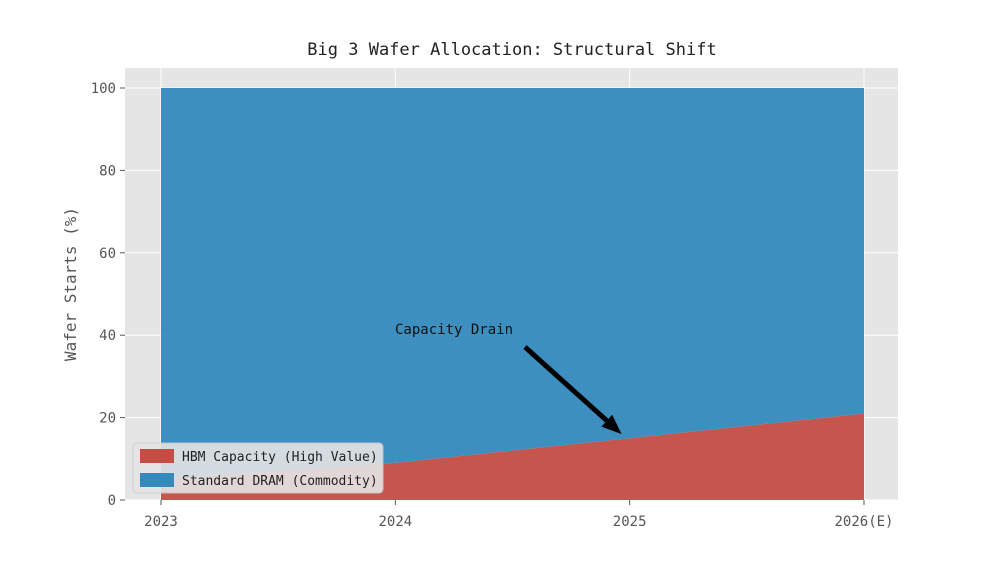 This screenshot has height=568, width=1000. Describe the element at coordinates (70, 284) in the screenshot. I see `y-axis-label: Wafer Starts (%)` at that location.